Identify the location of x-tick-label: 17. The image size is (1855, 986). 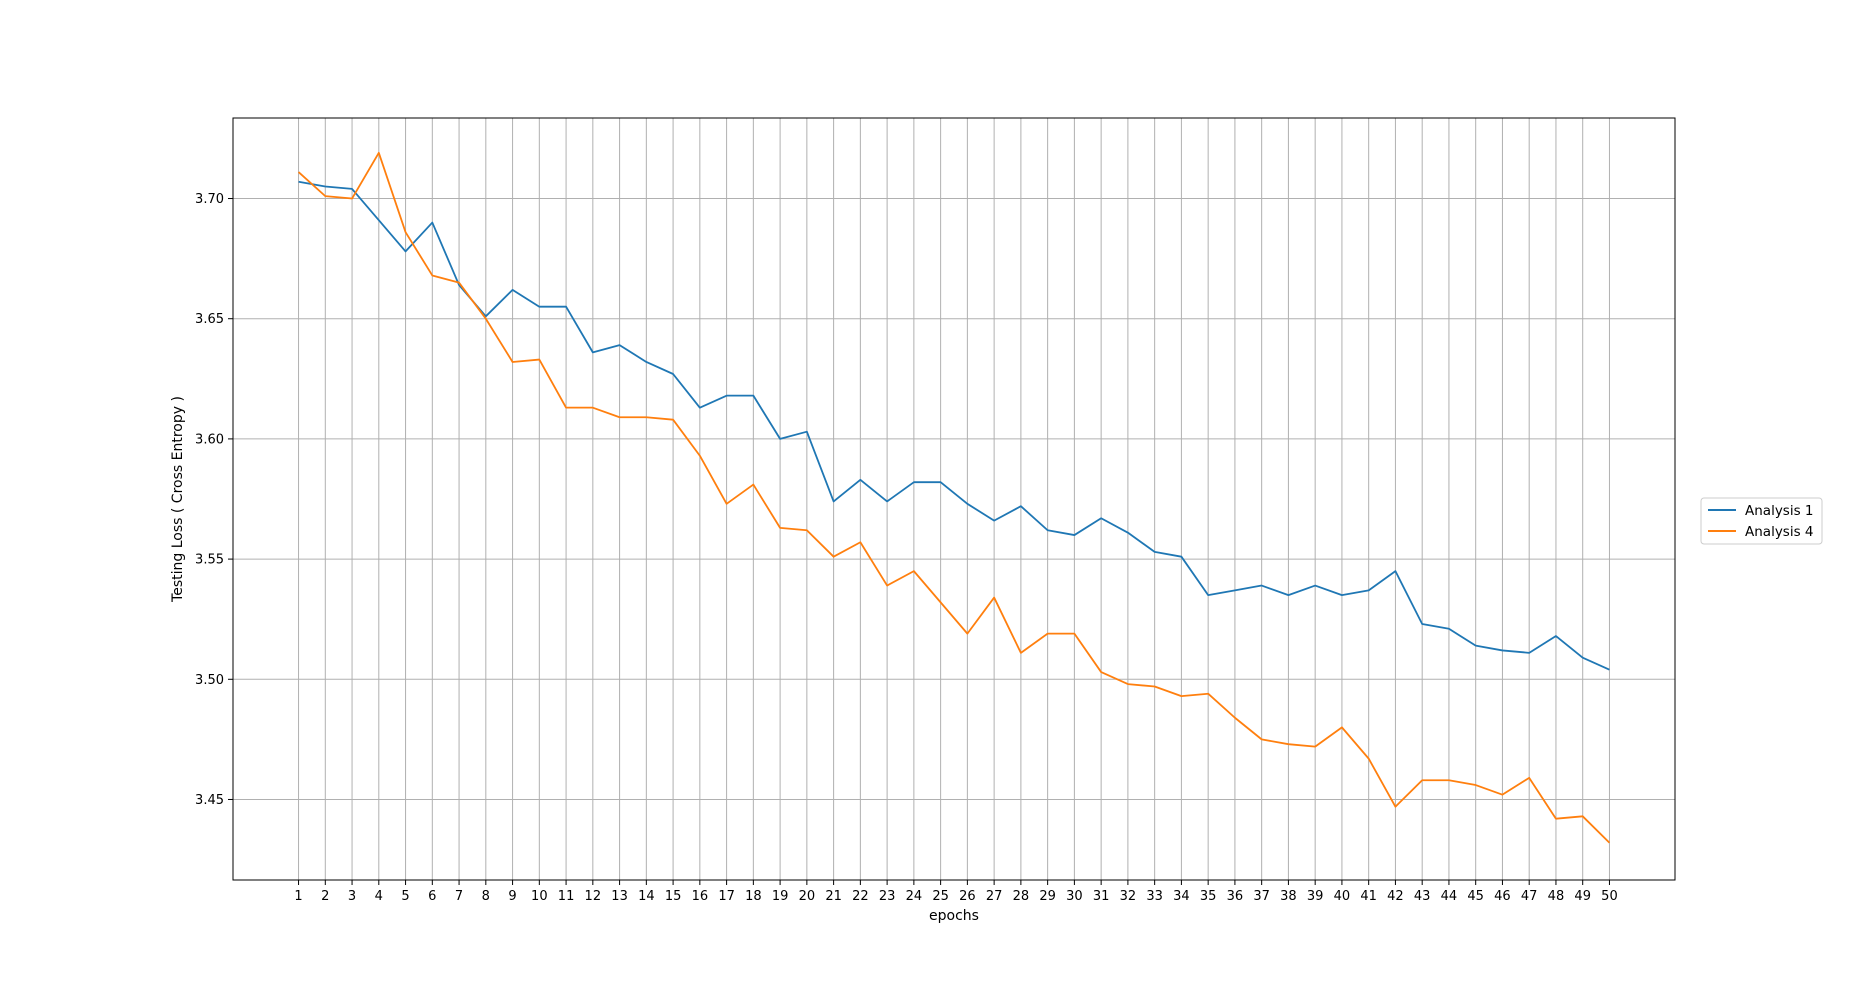
(726, 896).